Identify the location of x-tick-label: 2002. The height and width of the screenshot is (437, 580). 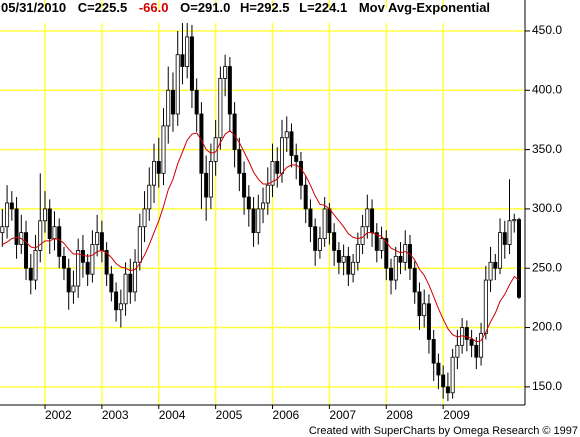
(58, 415).